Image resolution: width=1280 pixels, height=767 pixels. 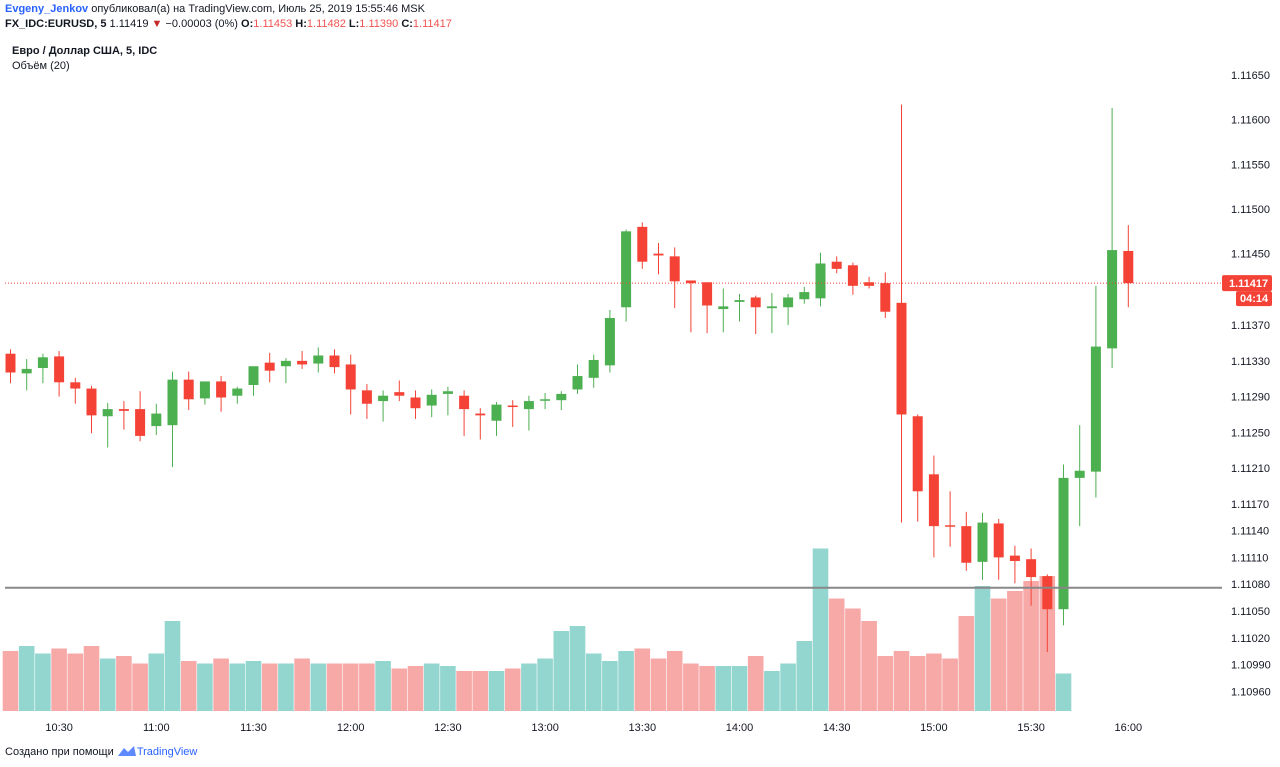 I want to click on close-label: C:, so click(x=407, y=24).